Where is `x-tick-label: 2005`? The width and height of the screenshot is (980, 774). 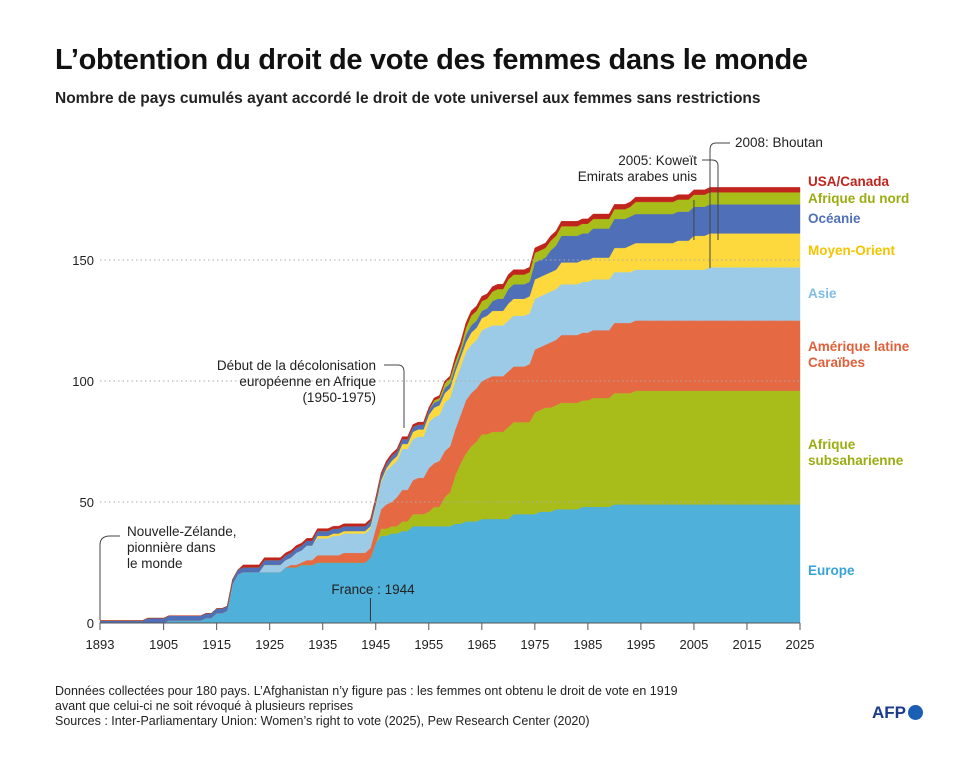 x-tick-label: 2005 is located at coordinates (693, 644).